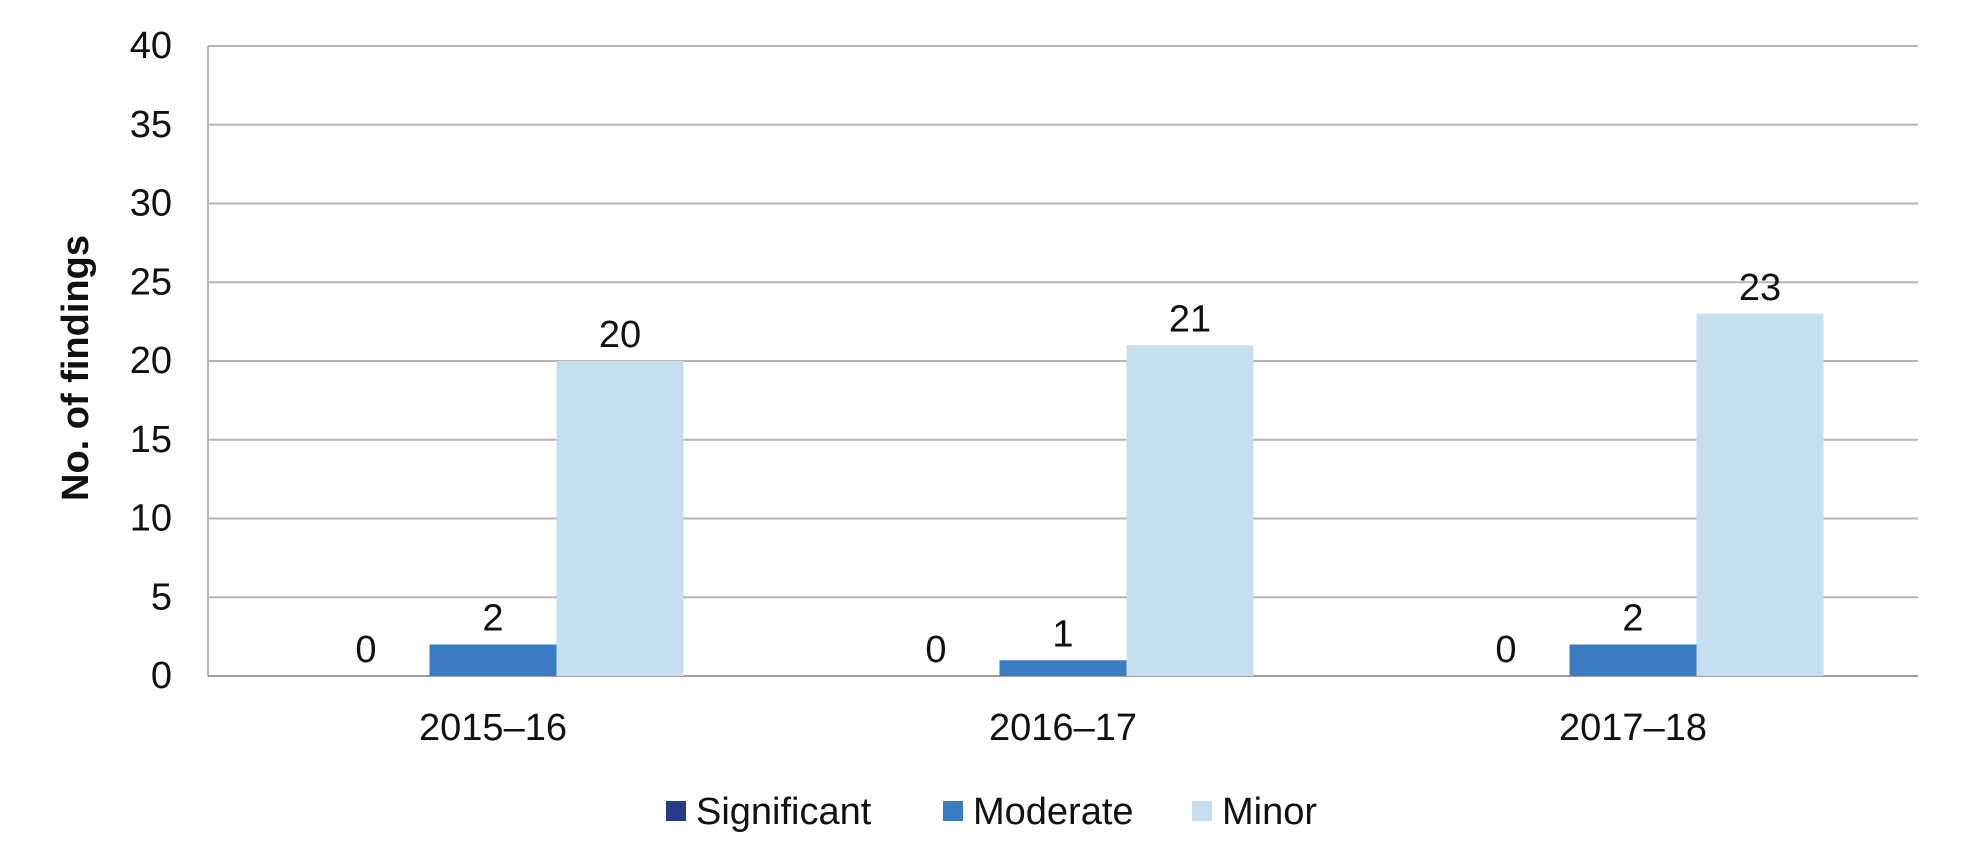 This screenshot has width=1961, height=865. I want to click on x-category-label: 2017–18, so click(1633, 728).